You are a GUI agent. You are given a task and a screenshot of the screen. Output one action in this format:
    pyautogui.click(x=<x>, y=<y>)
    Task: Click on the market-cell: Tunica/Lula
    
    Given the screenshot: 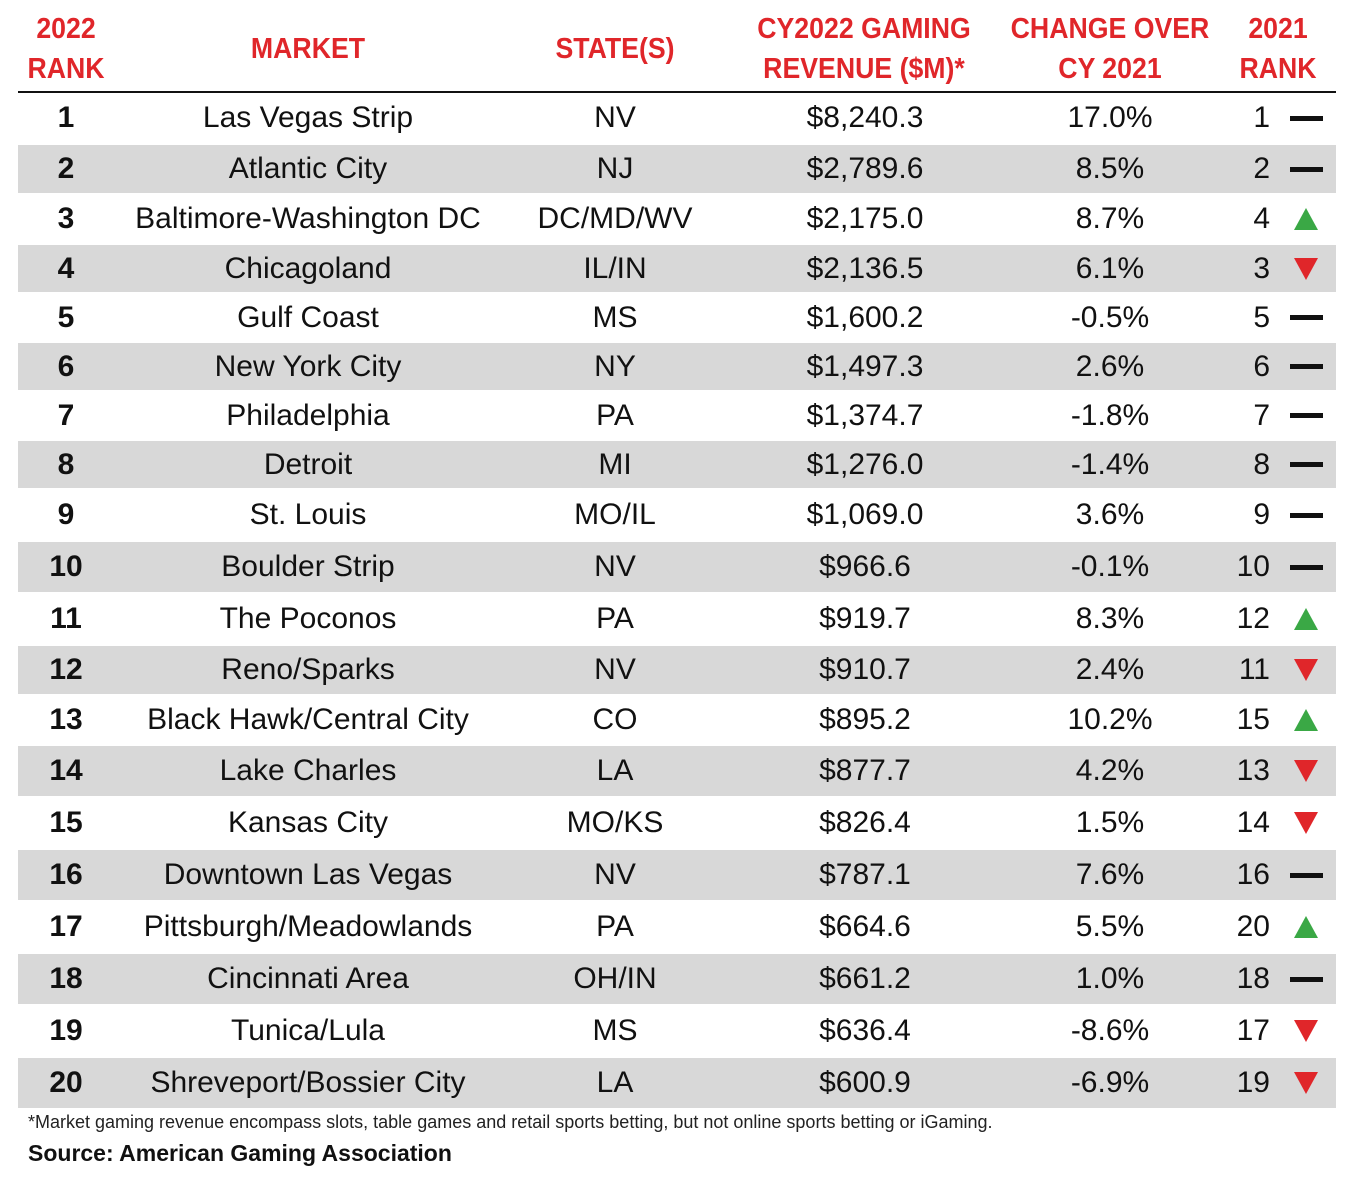 What is the action you would take?
    pyautogui.click(x=308, y=1031)
    